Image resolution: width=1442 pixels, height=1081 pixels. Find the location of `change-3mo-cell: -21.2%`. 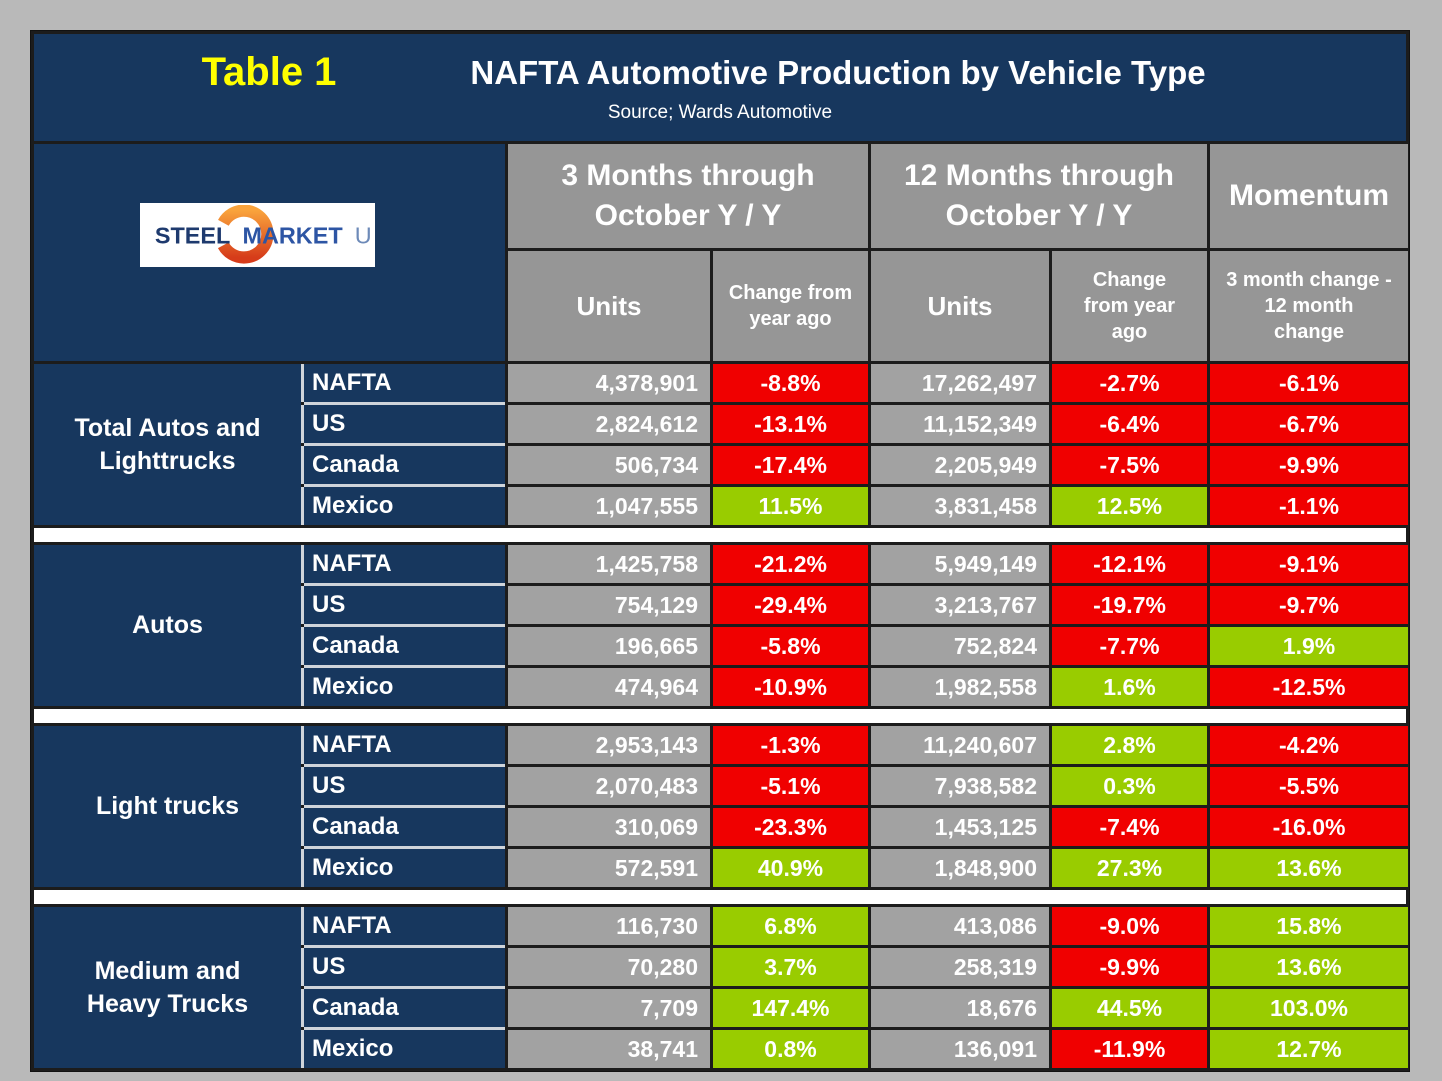

change-3mo-cell: -21.2% is located at coordinates (790, 564).